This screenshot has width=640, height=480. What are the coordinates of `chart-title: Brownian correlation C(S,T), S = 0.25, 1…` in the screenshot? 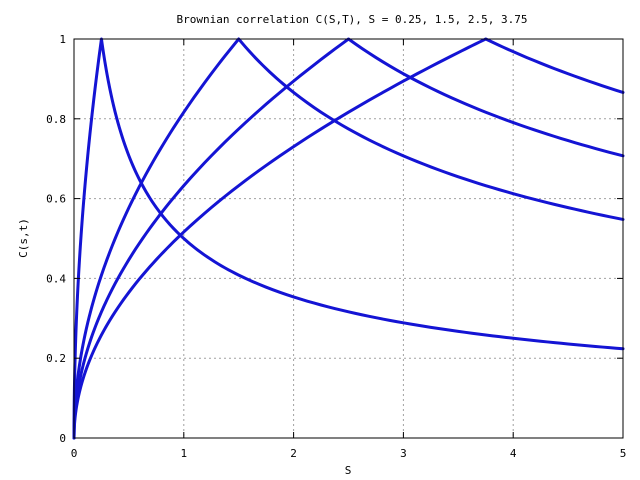 It's located at (352, 19).